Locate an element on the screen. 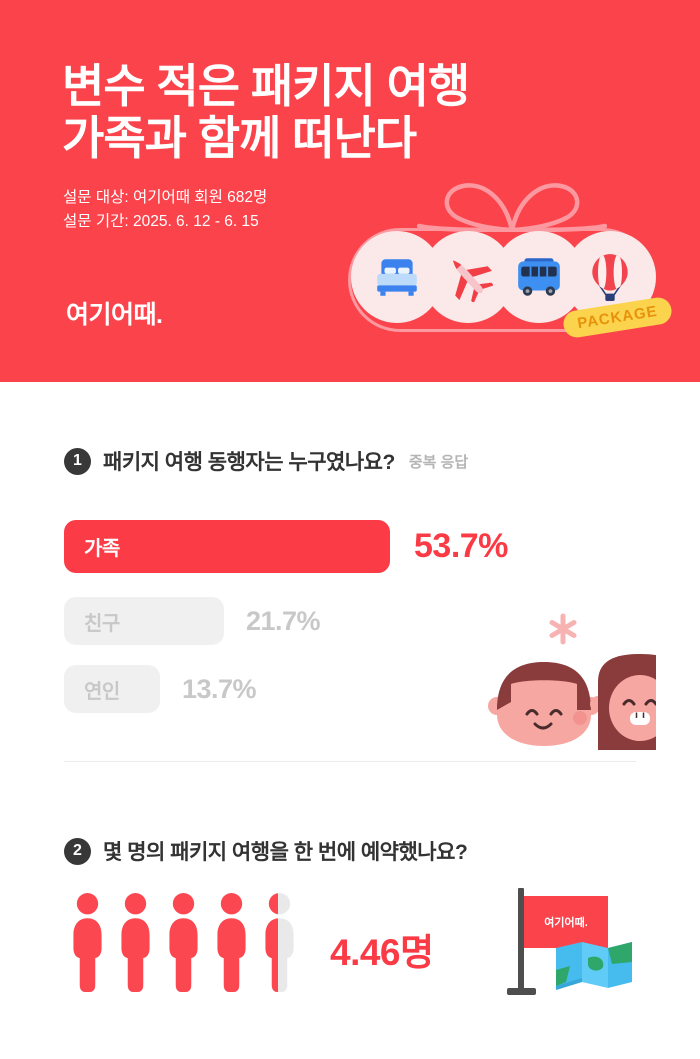  bar-row-lover: 연인 13.7% is located at coordinates (160, 689).